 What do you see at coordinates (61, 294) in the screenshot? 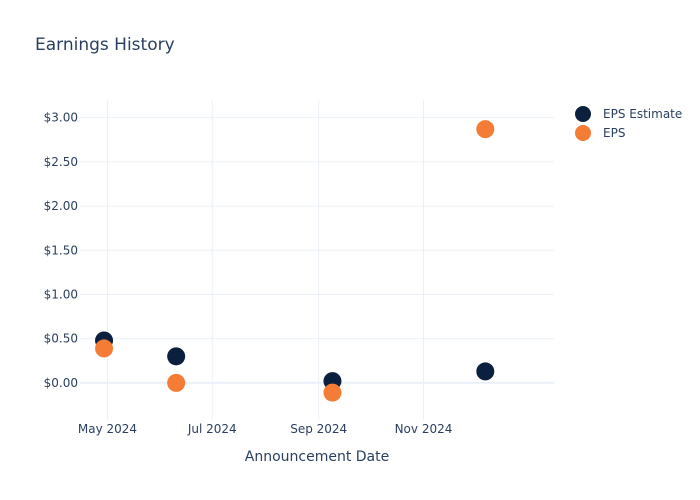
I see `y-tick-label: $1.00` at bounding box center [61, 294].